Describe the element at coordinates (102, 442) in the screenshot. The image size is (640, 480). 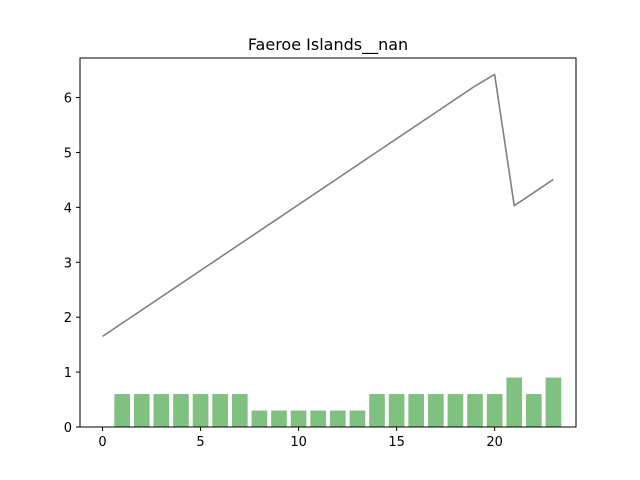
I see `x-tick-label: 0` at that location.